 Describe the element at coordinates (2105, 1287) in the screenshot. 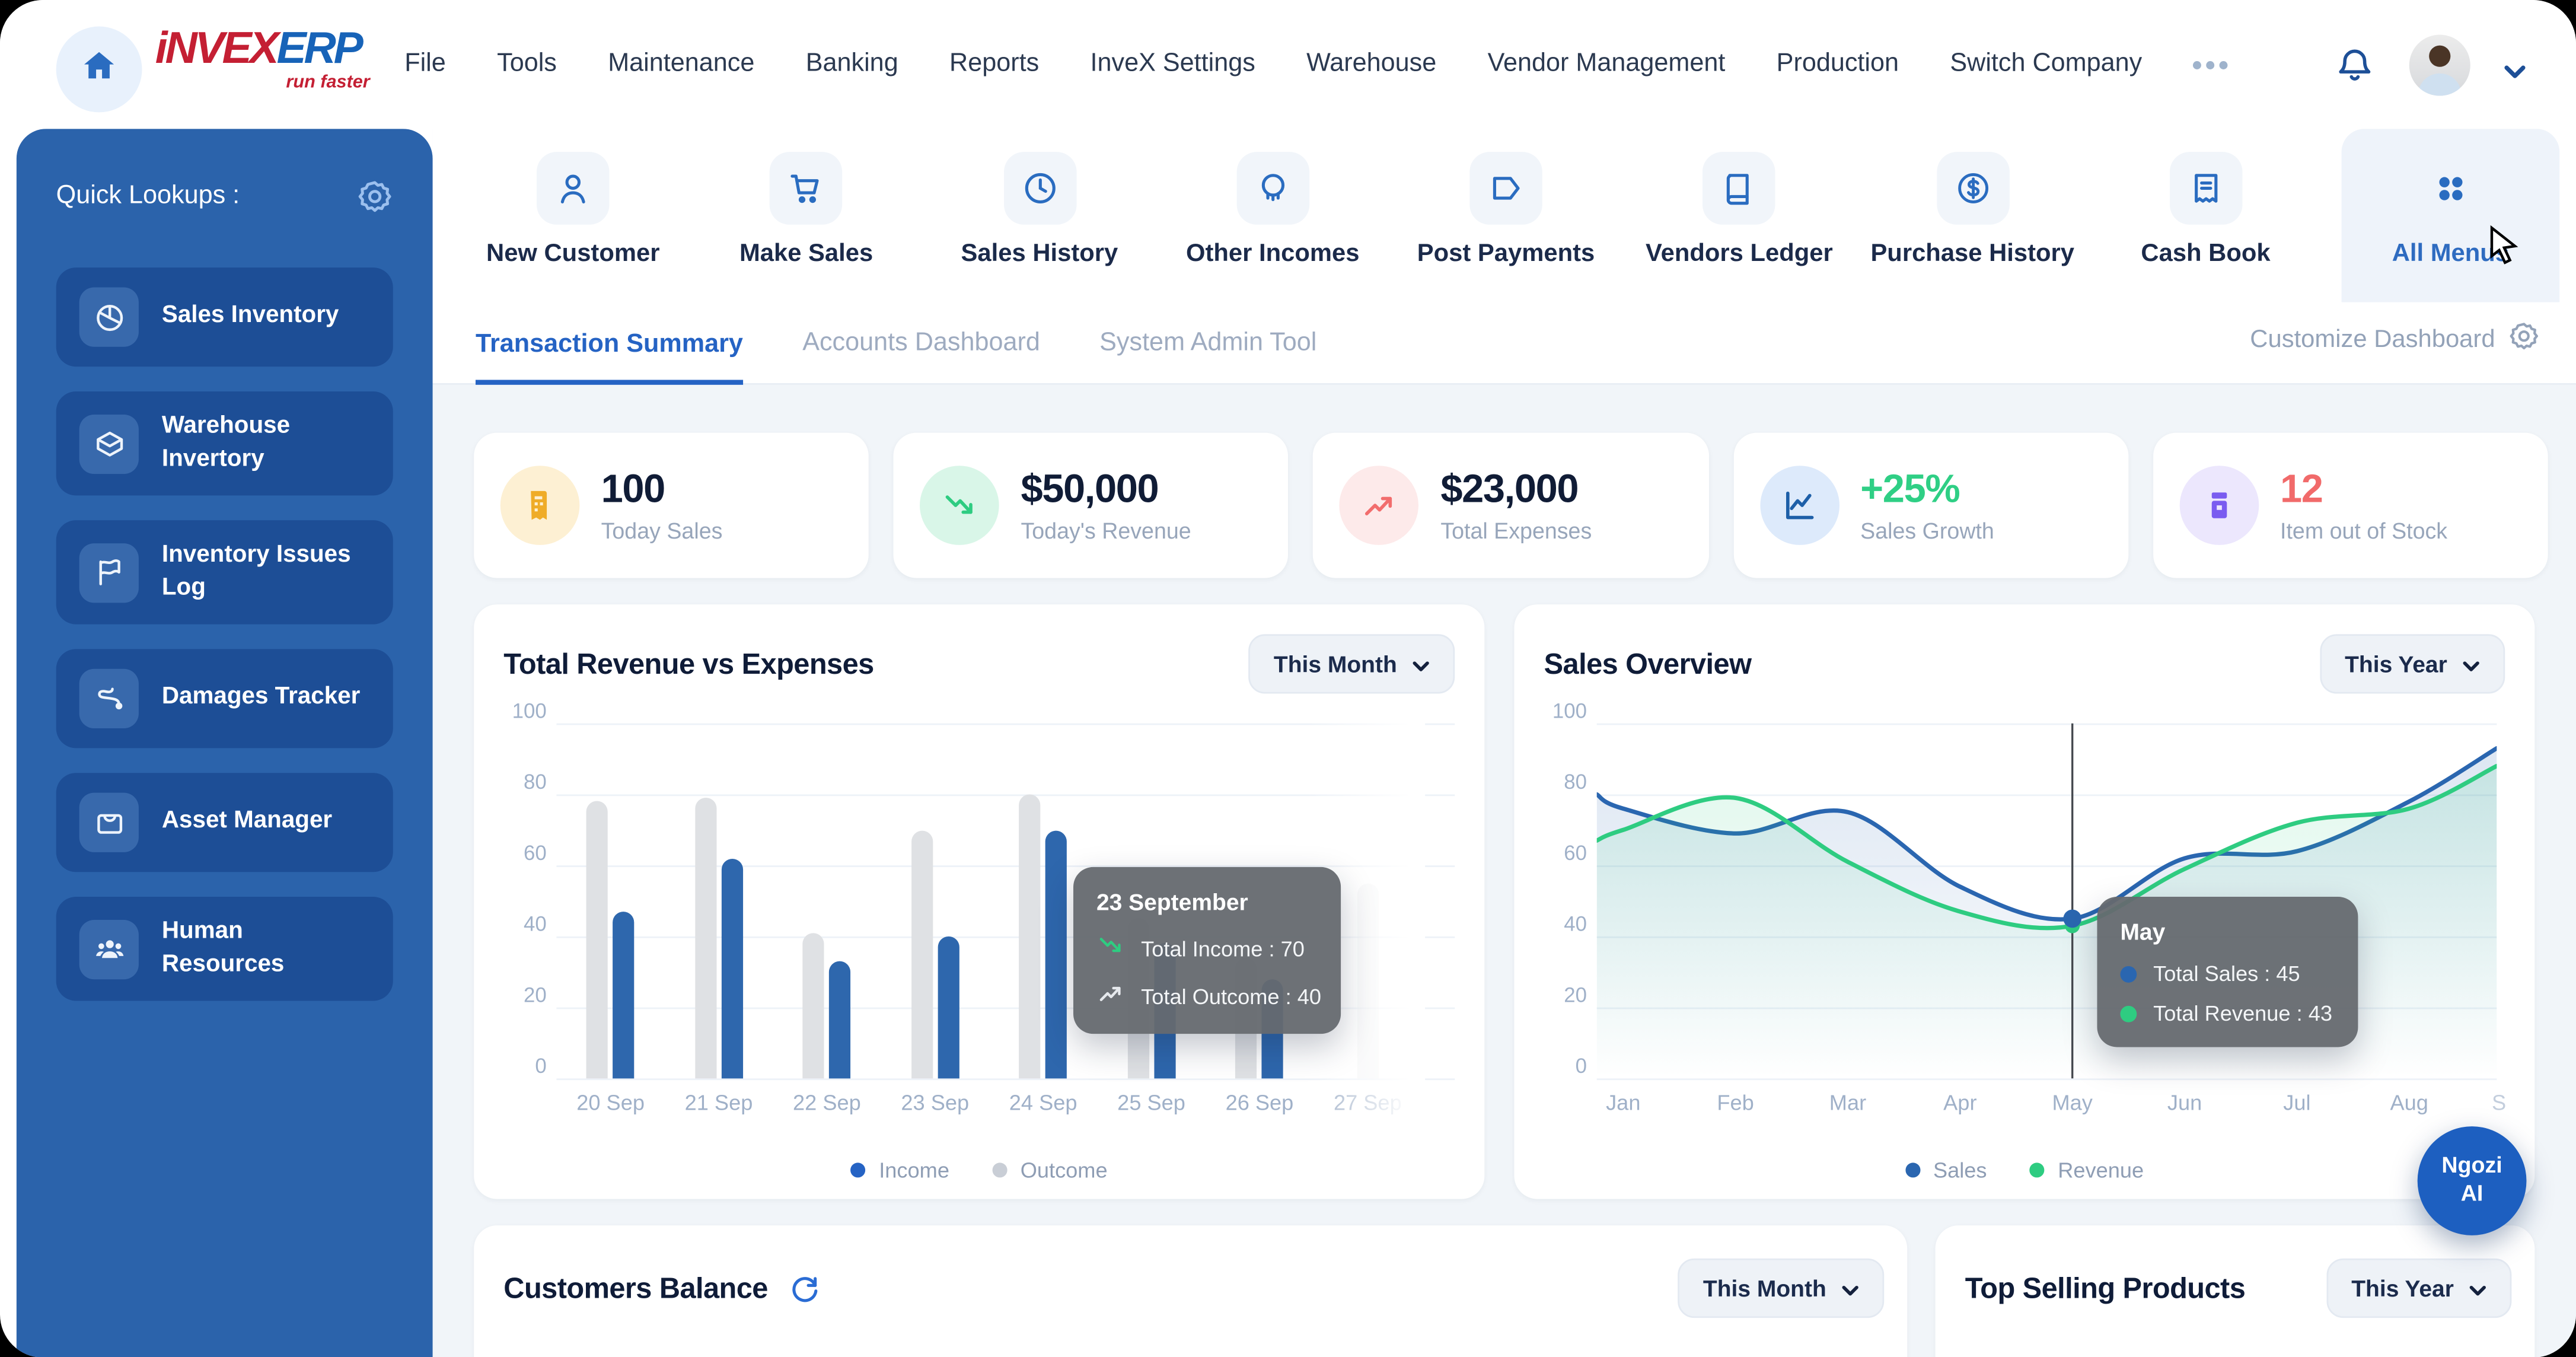

I see `top-products-title: Top Selling Products` at that location.